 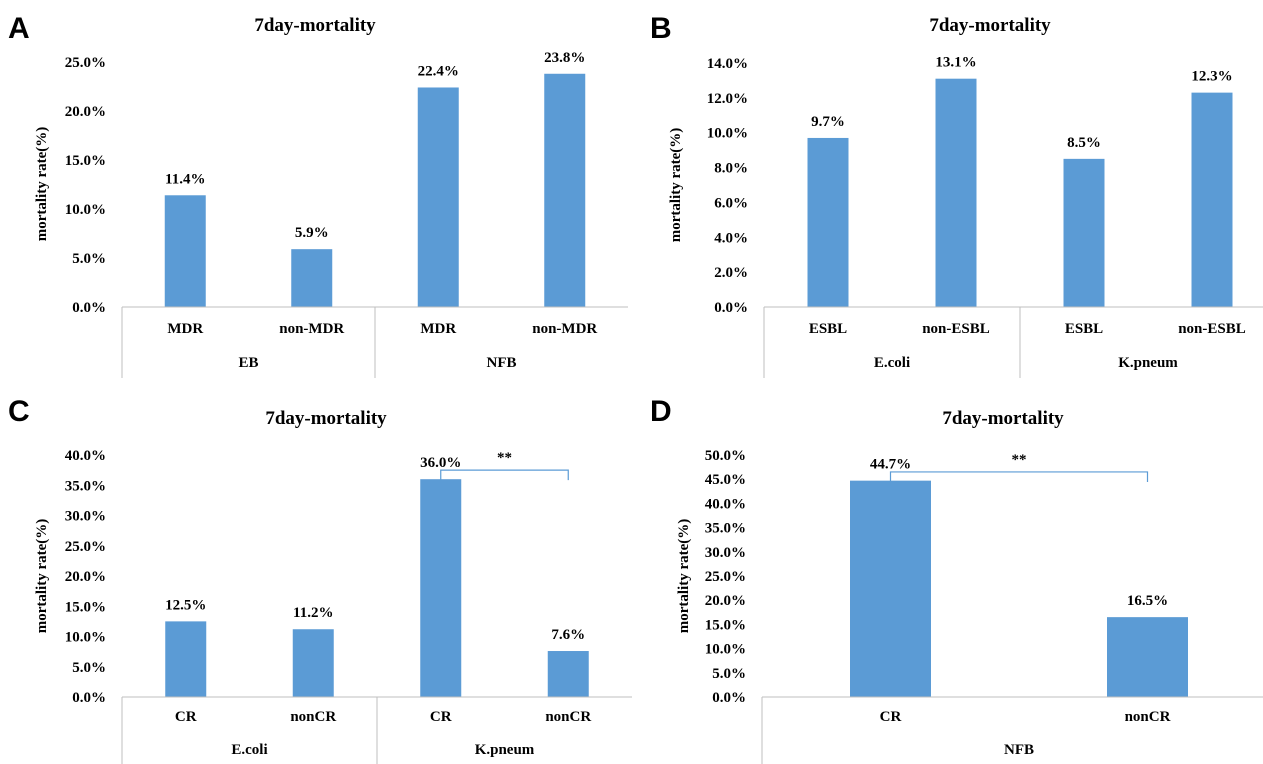 I want to click on y-tick-label-a: 25.0%, so click(x=85, y=63).